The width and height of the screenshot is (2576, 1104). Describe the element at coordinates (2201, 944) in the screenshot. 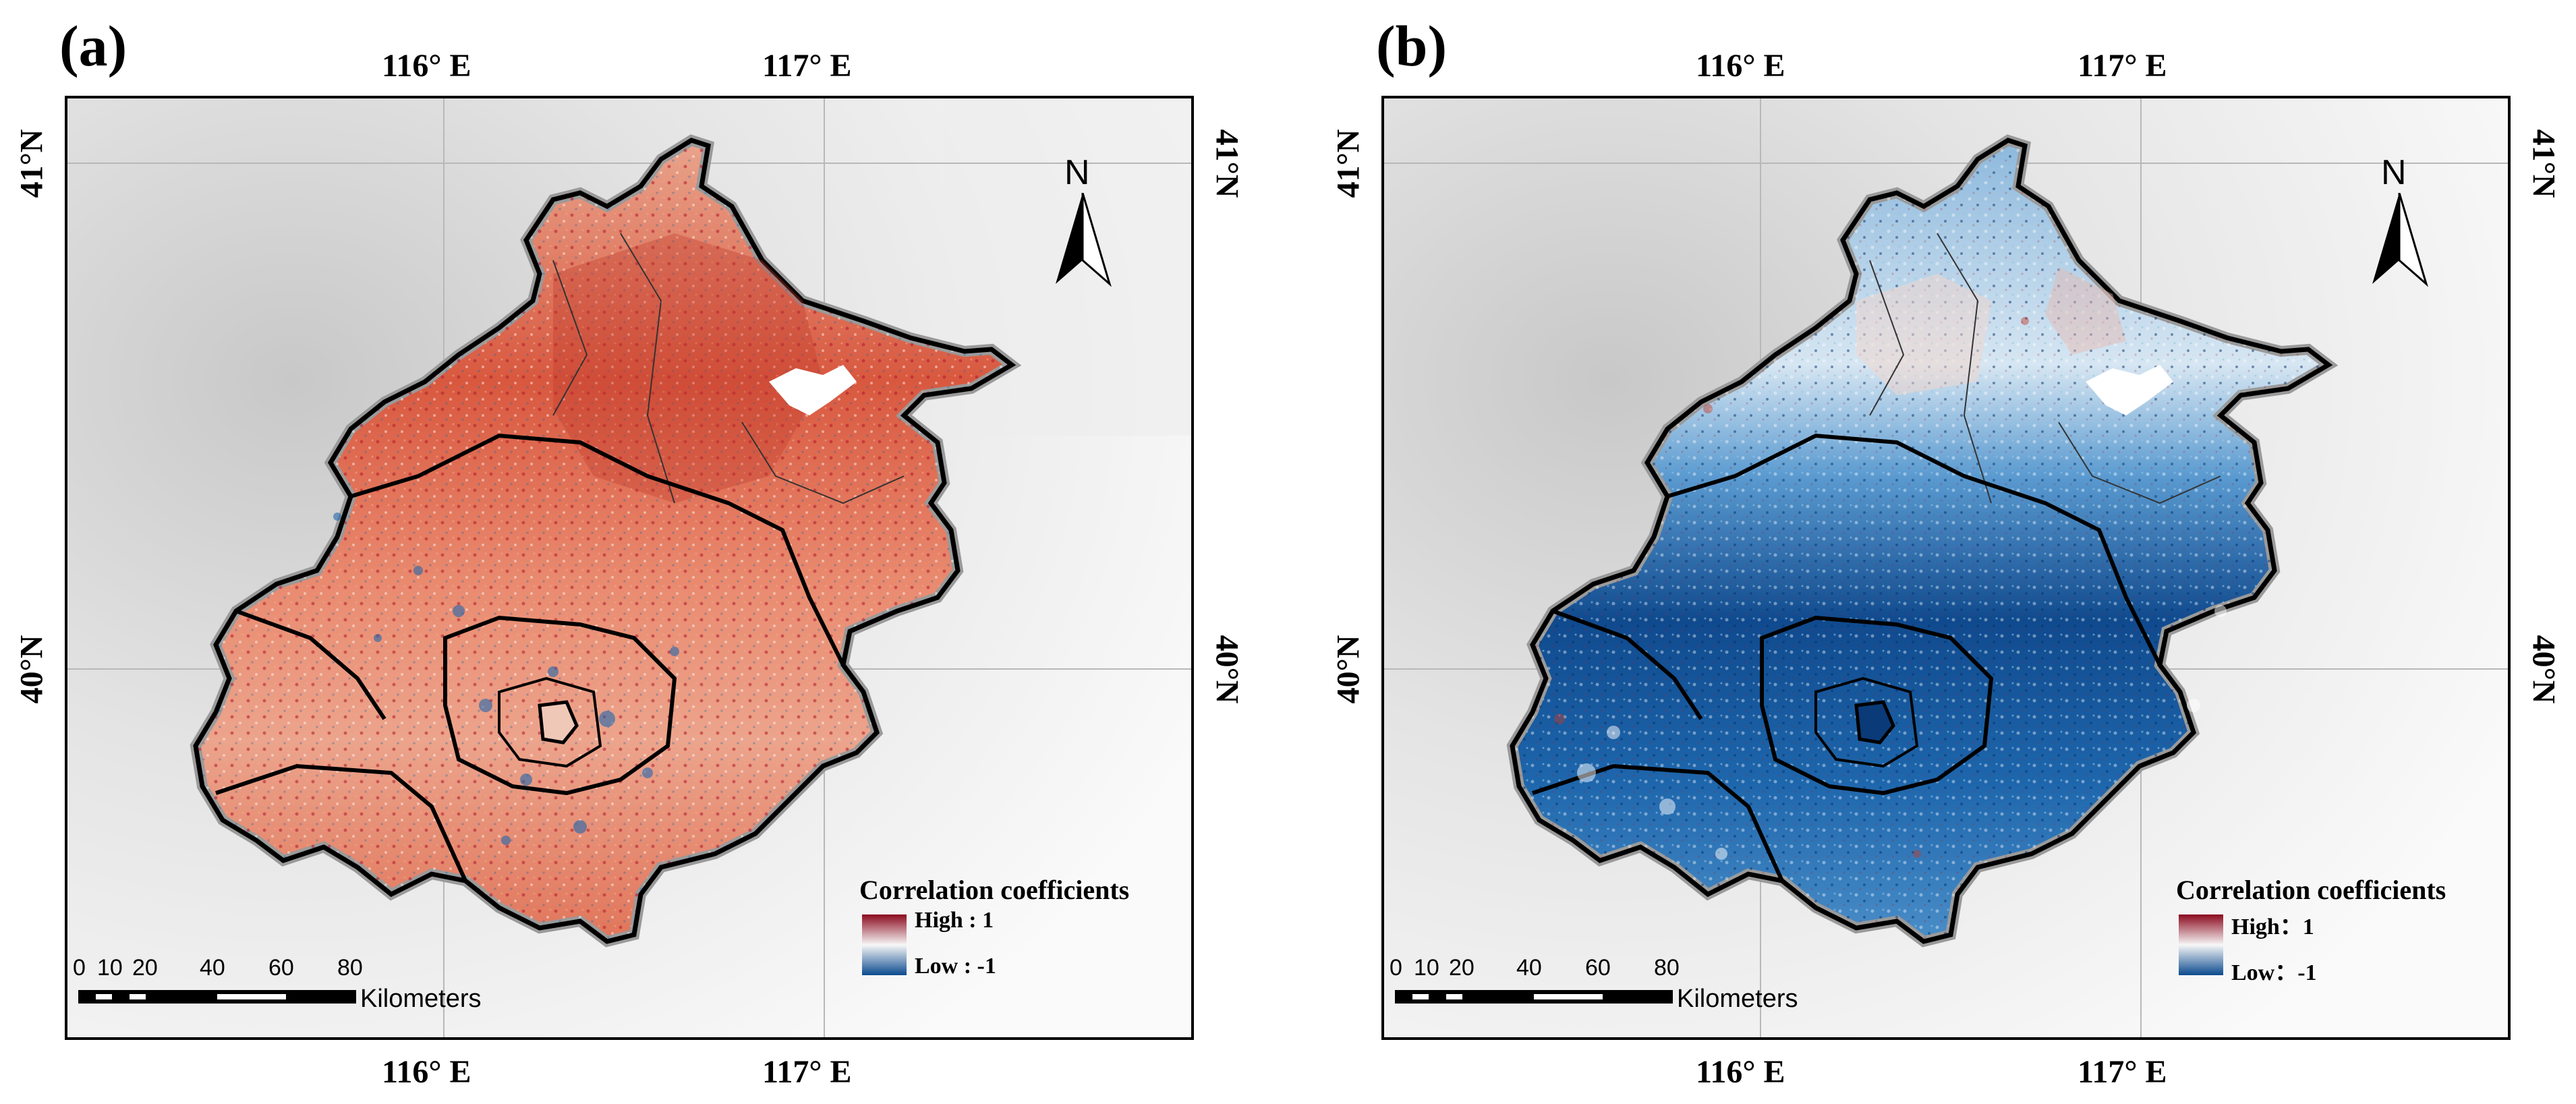

I see `legend-ramp-b` at that location.